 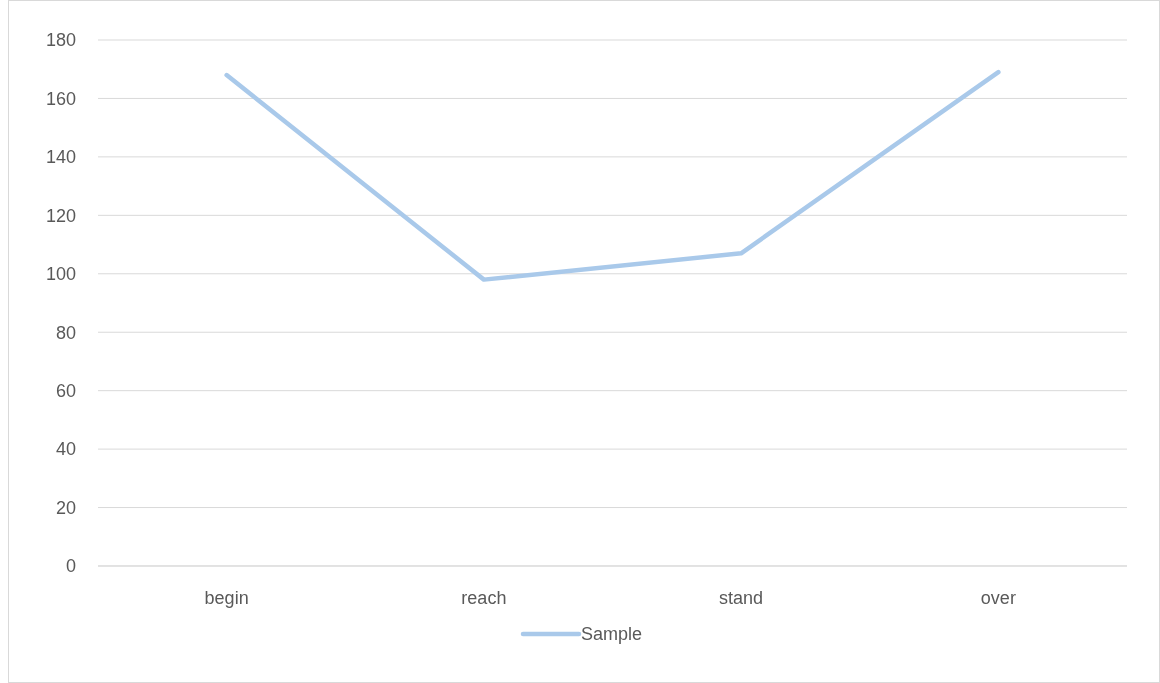 What do you see at coordinates (484, 598) in the screenshot?
I see `x-tick-label: reach` at bounding box center [484, 598].